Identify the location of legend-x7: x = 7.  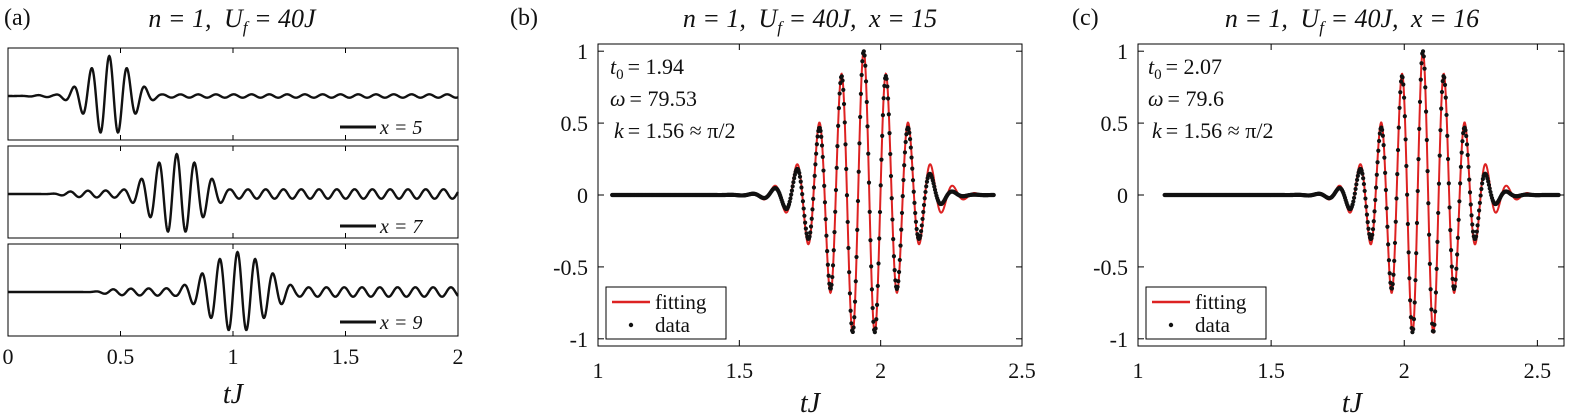
(401, 227).